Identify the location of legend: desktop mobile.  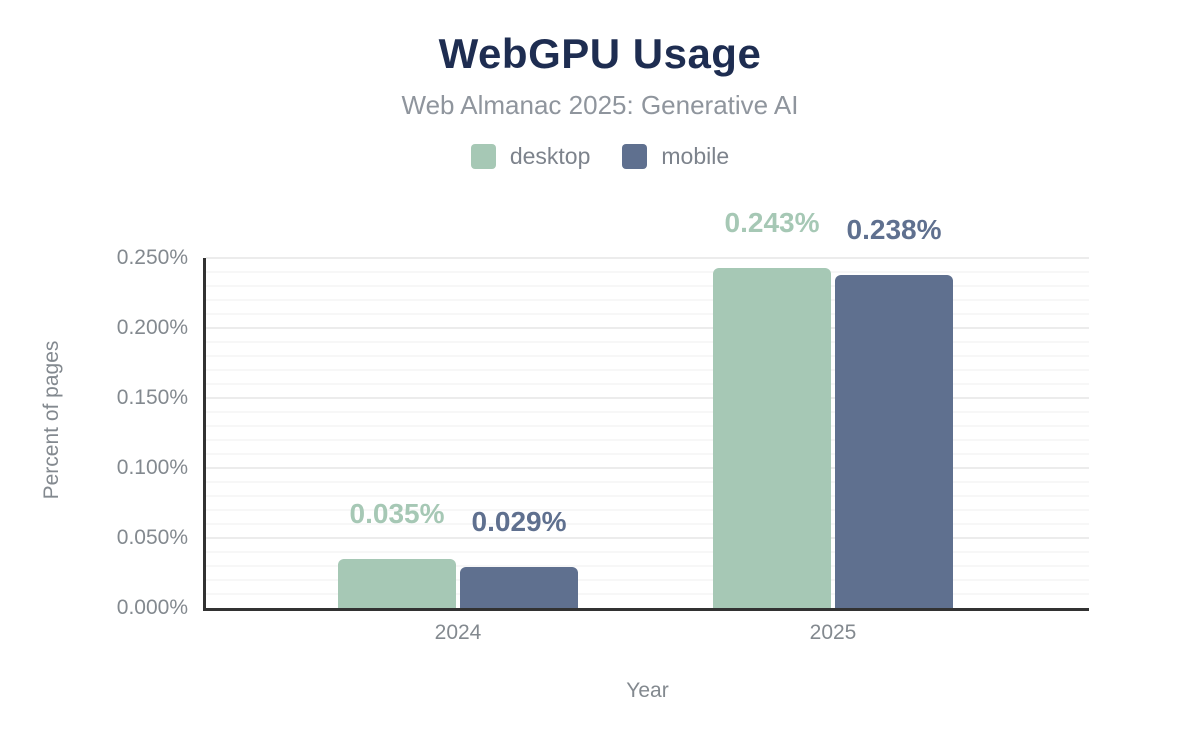
(600, 156).